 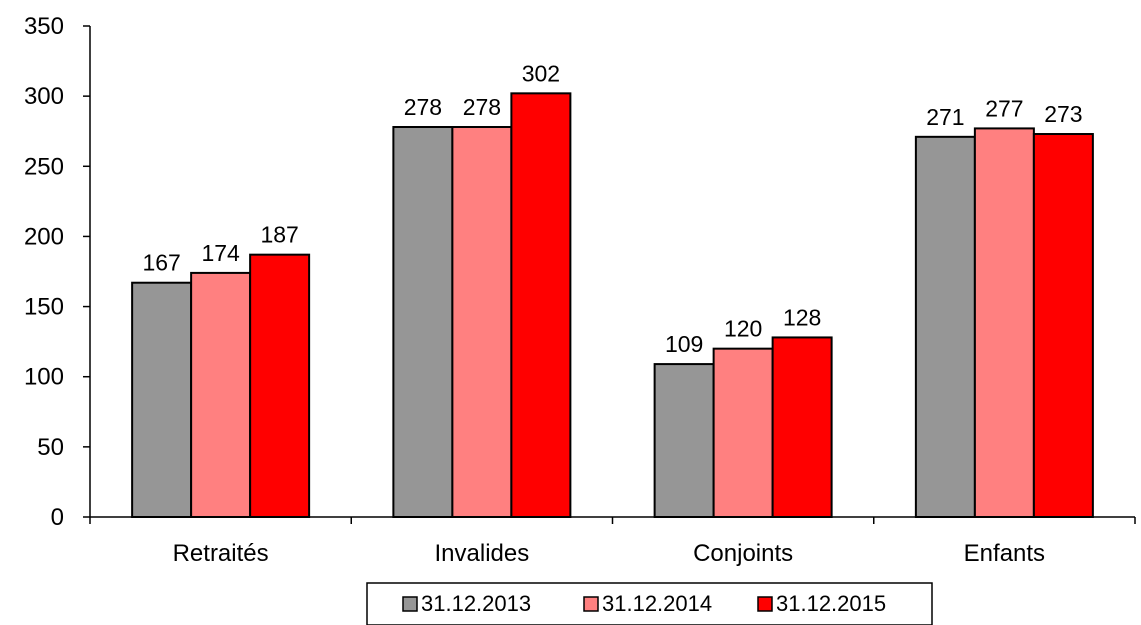 I want to click on legend: 31.12.2013 31.12.2014 31.12.2015, so click(x=649, y=603).